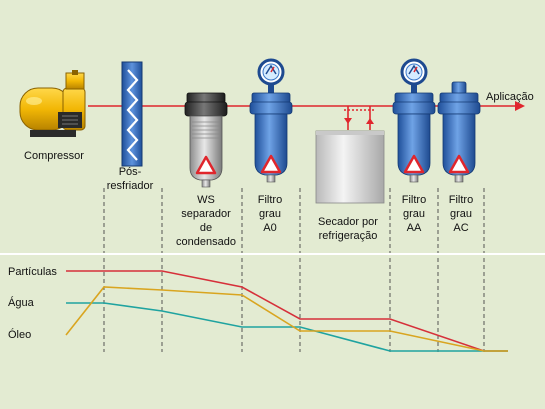  I want to click on application-arrow-icon, so click(520, 106).